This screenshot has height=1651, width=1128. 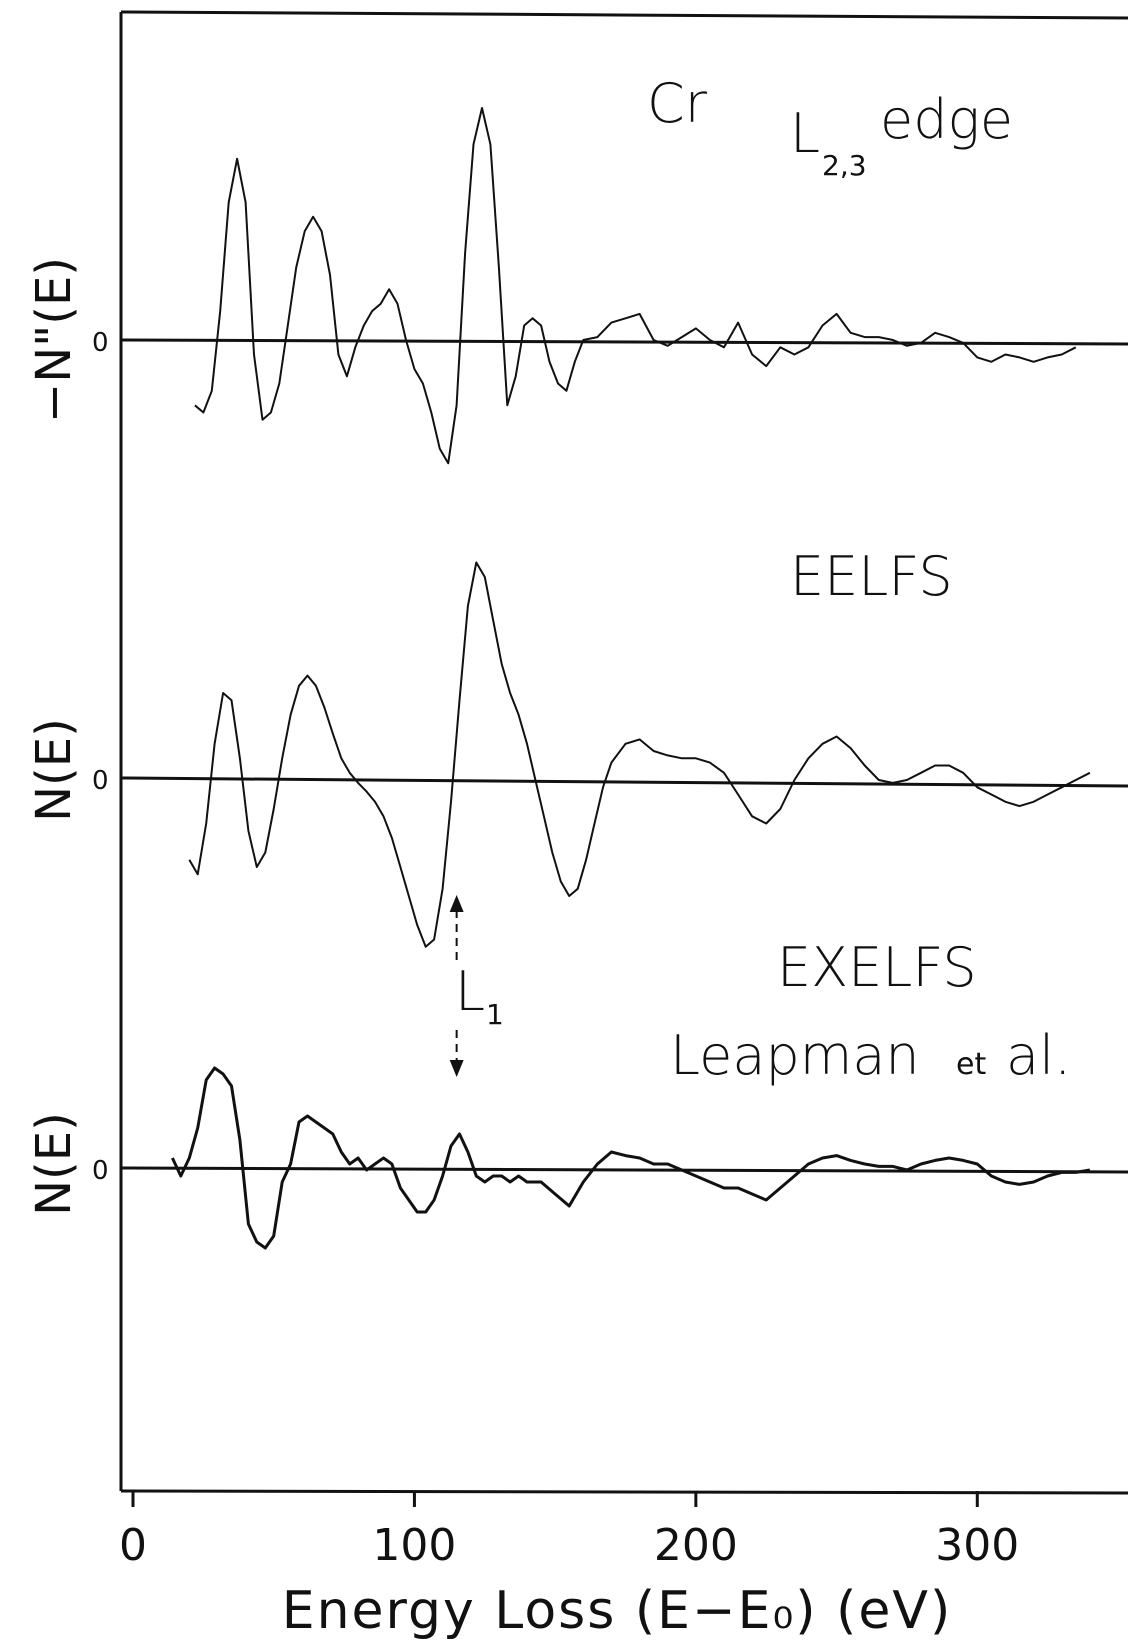 I want to click on frame-top-line, so click(x=624, y=15).